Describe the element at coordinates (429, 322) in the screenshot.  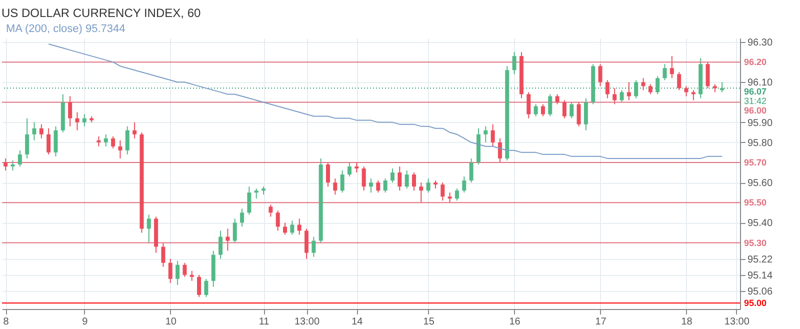
I see `x-tick-label: 15` at that location.